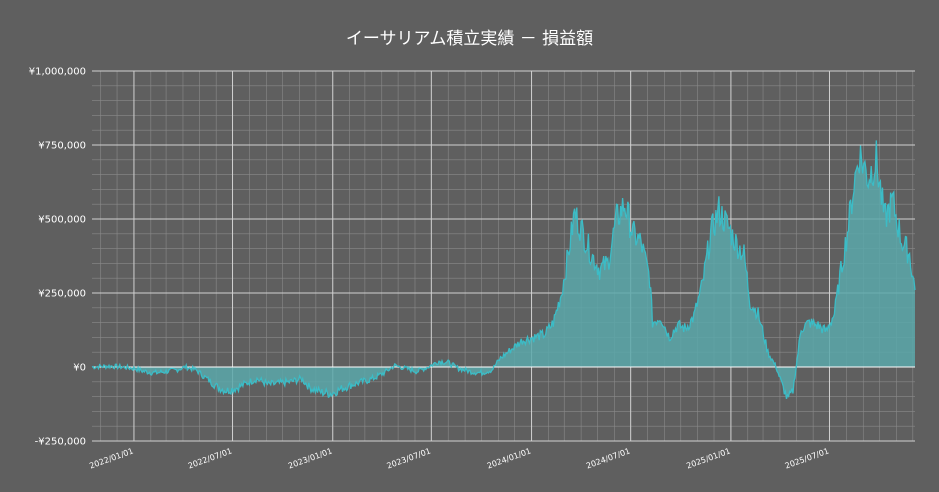 The image size is (939, 492). What do you see at coordinates (409, 458) in the screenshot?
I see `x-tick-label: 2023/07/01` at bounding box center [409, 458].